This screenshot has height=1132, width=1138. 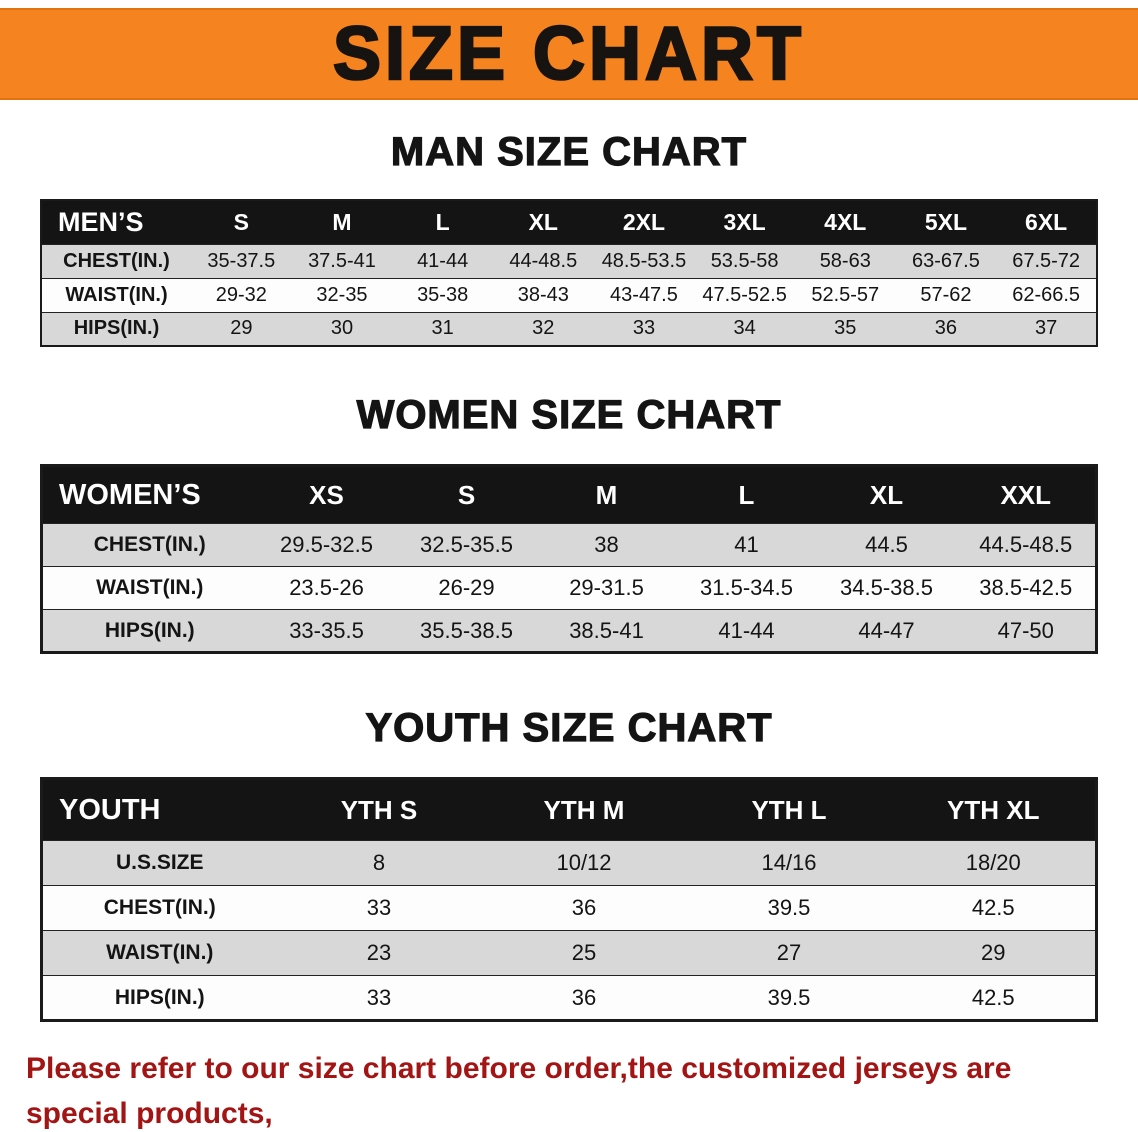 I want to click on size-value-cell: 35, so click(x=845, y=328).